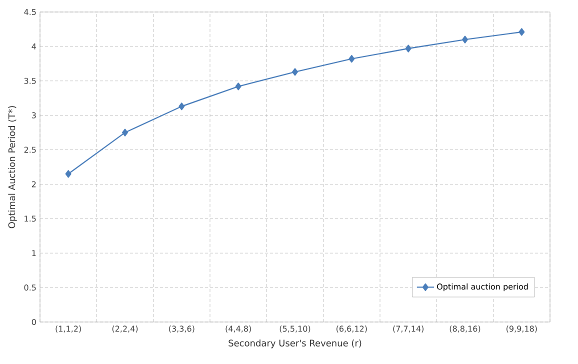  Describe the element at coordinates (30, 287) in the screenshot. I see `y-tick-label: 0.5` at that location.